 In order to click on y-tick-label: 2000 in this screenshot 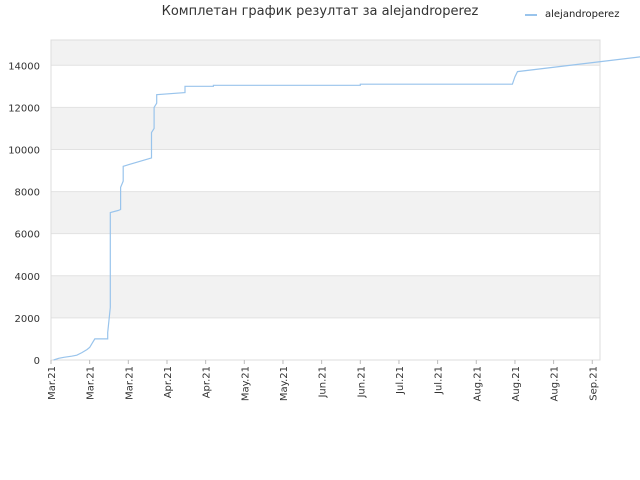, I will do `click(27, 319)`.